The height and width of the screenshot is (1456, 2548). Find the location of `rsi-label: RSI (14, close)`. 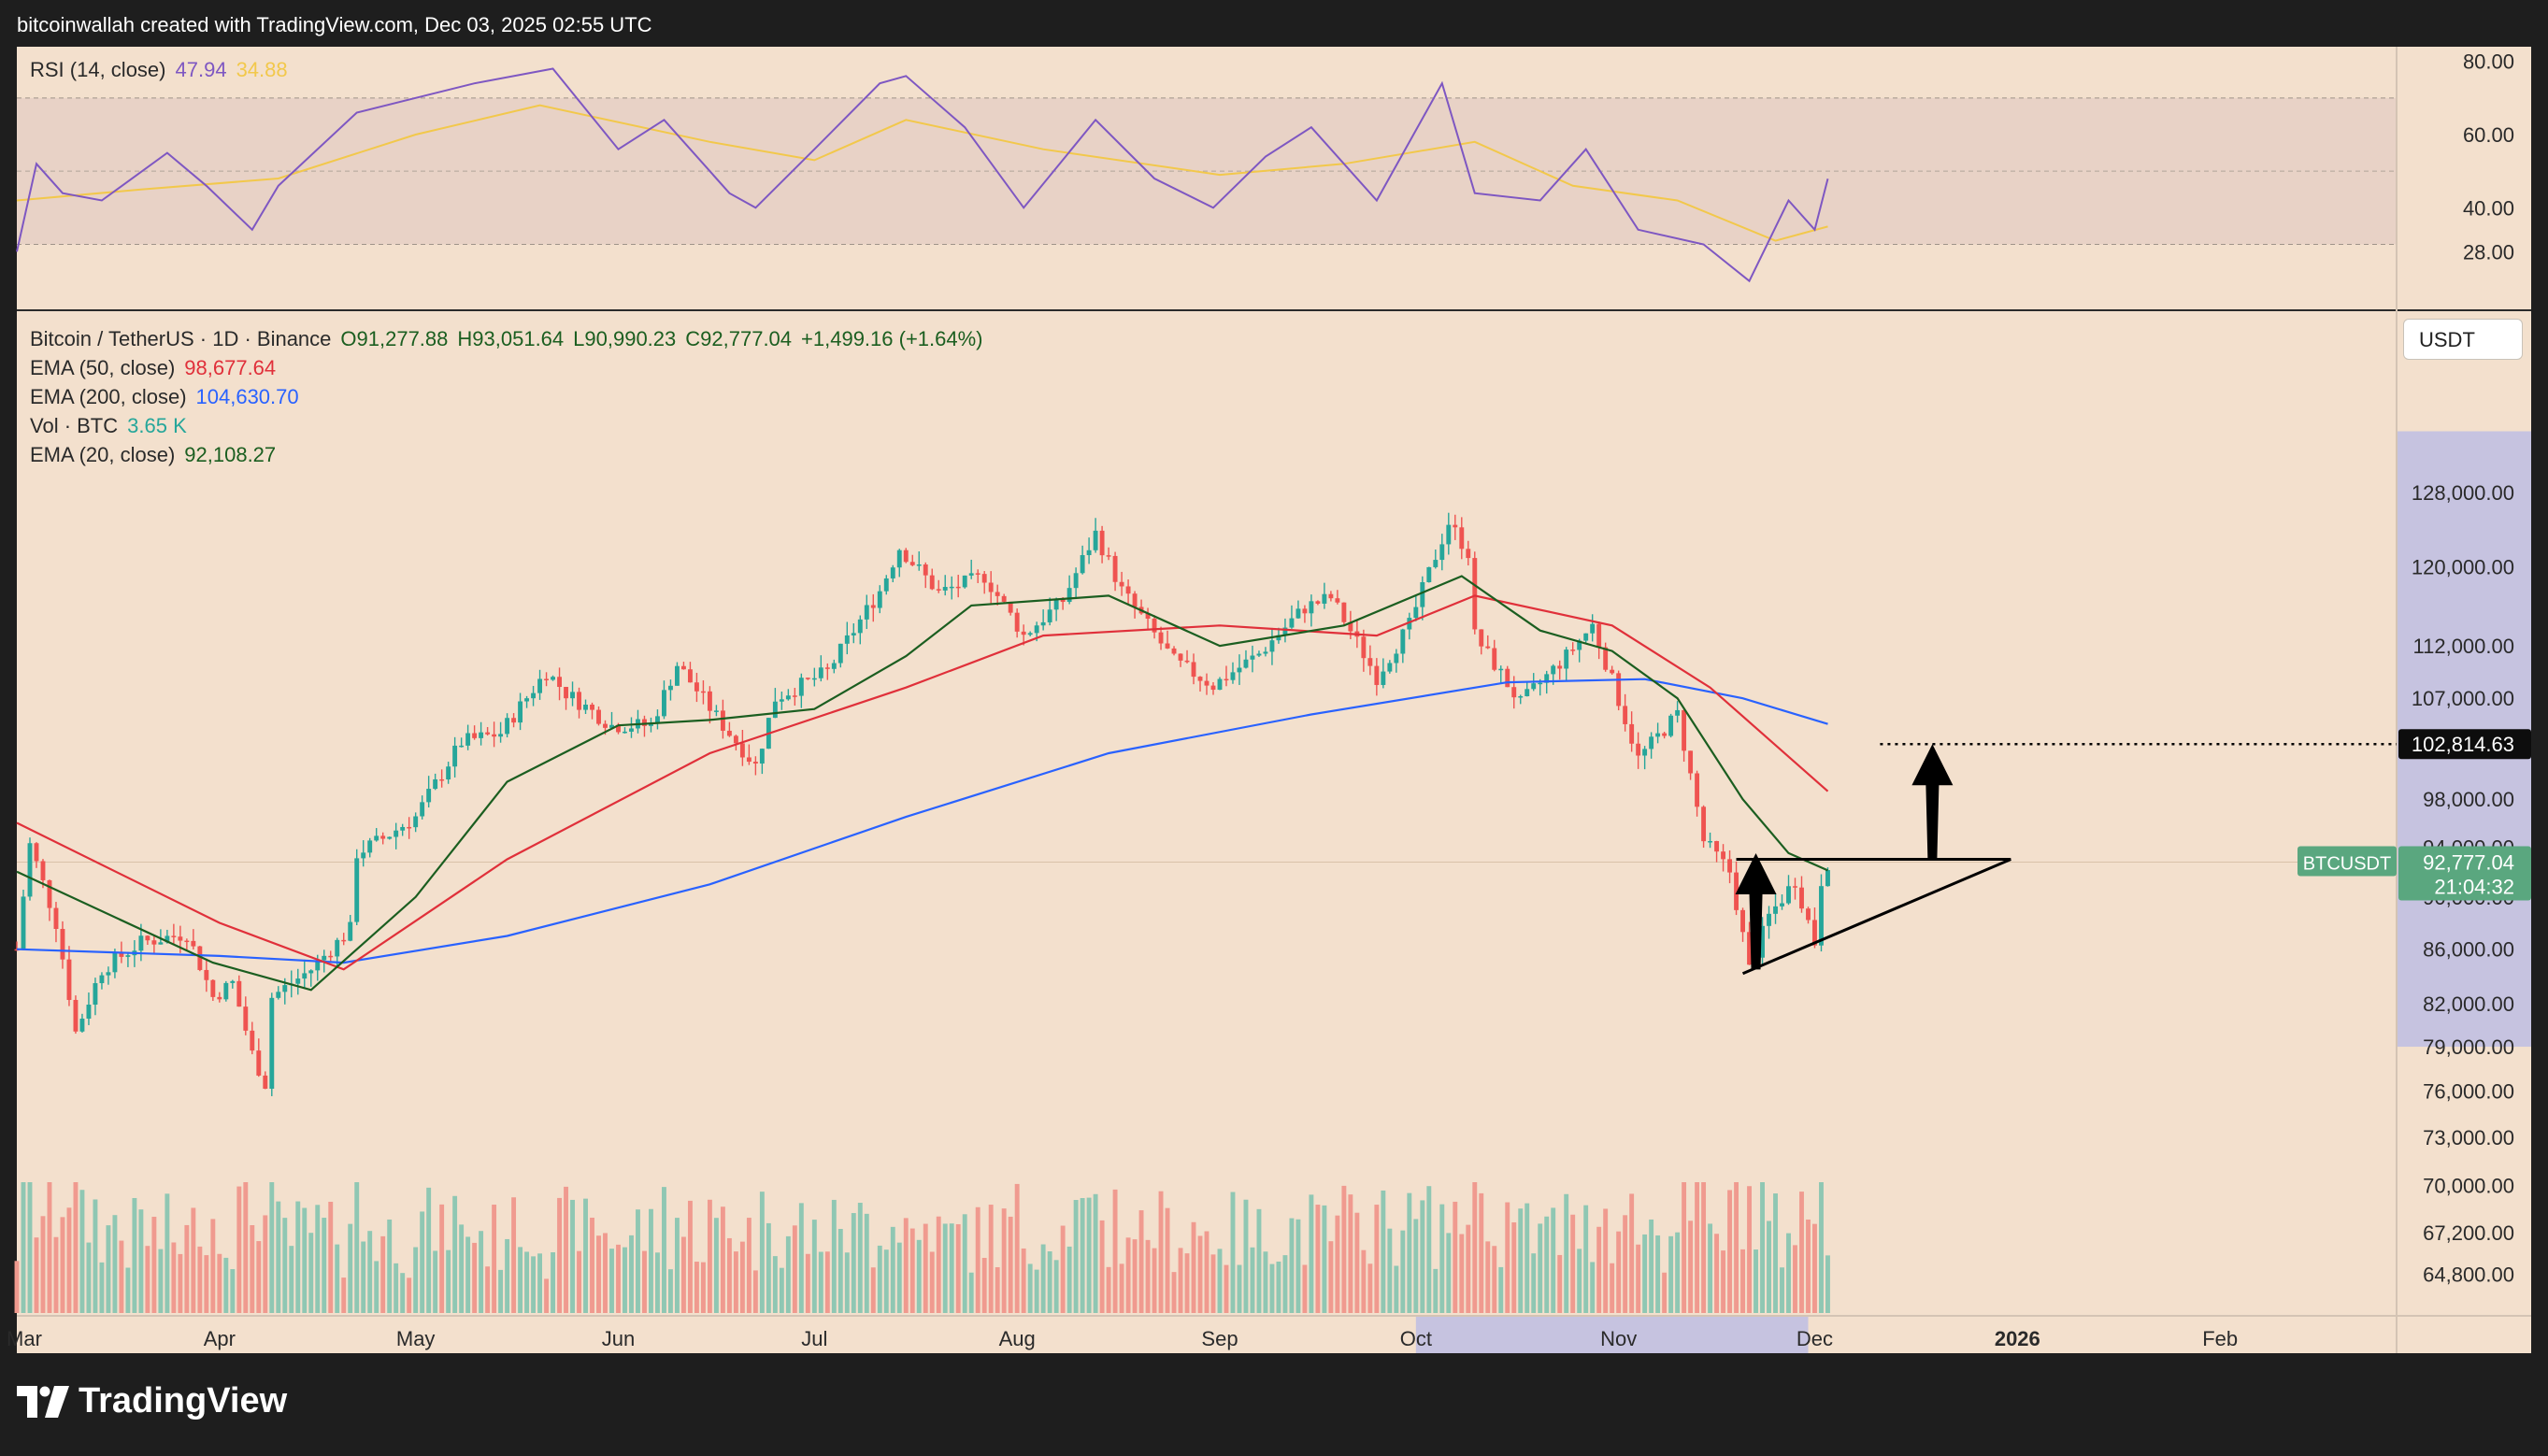

rsi-label: RSI (14, close) is located at coordinates (98, 69).